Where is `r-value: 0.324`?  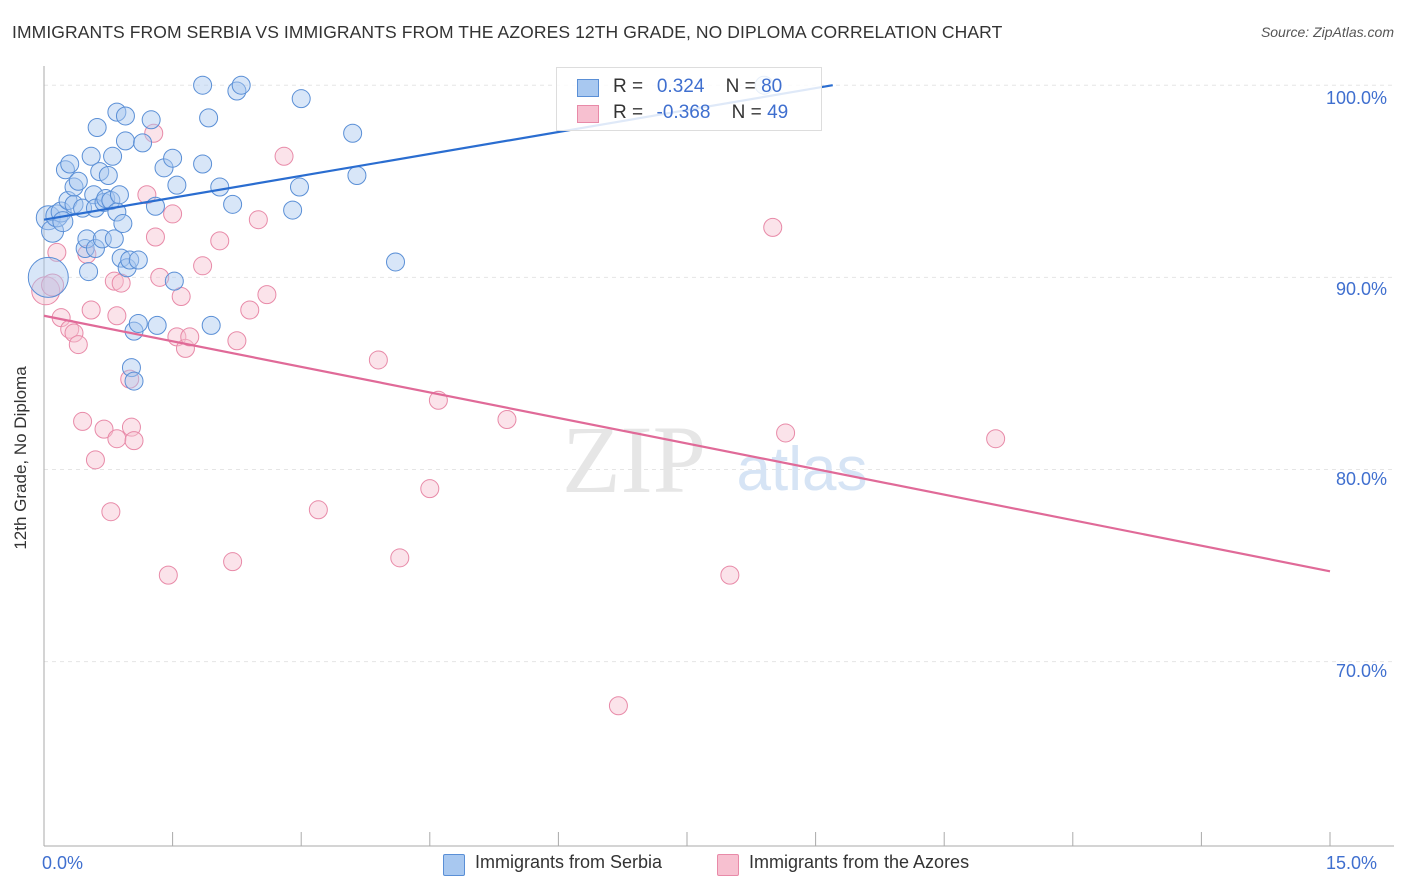
r-value: 0.324 is located at coordinates (680, 86).